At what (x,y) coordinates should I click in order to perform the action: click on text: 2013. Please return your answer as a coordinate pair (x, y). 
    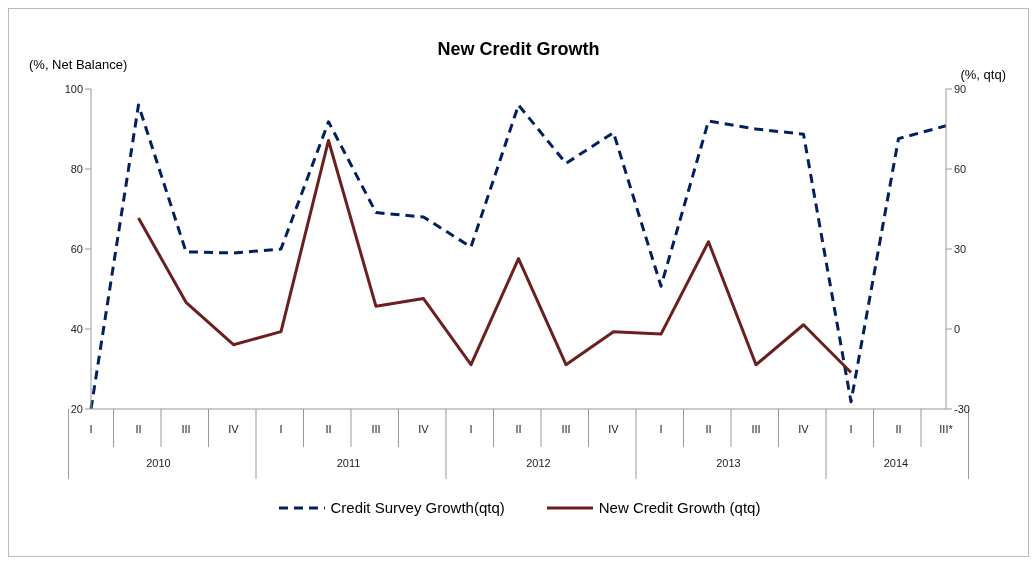
    Looking at the image, I should click on (728, 463).